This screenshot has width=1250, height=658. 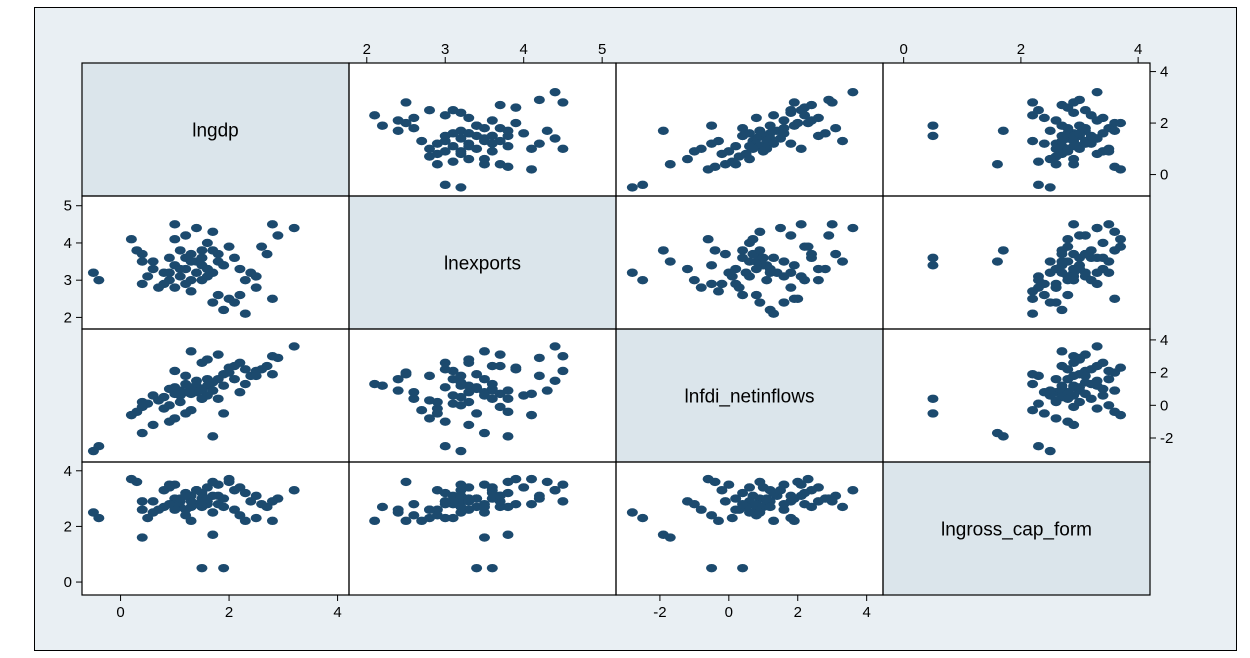 I want to click on point-39-lngdp-vs-lnexports, so click(x=375, y=115).